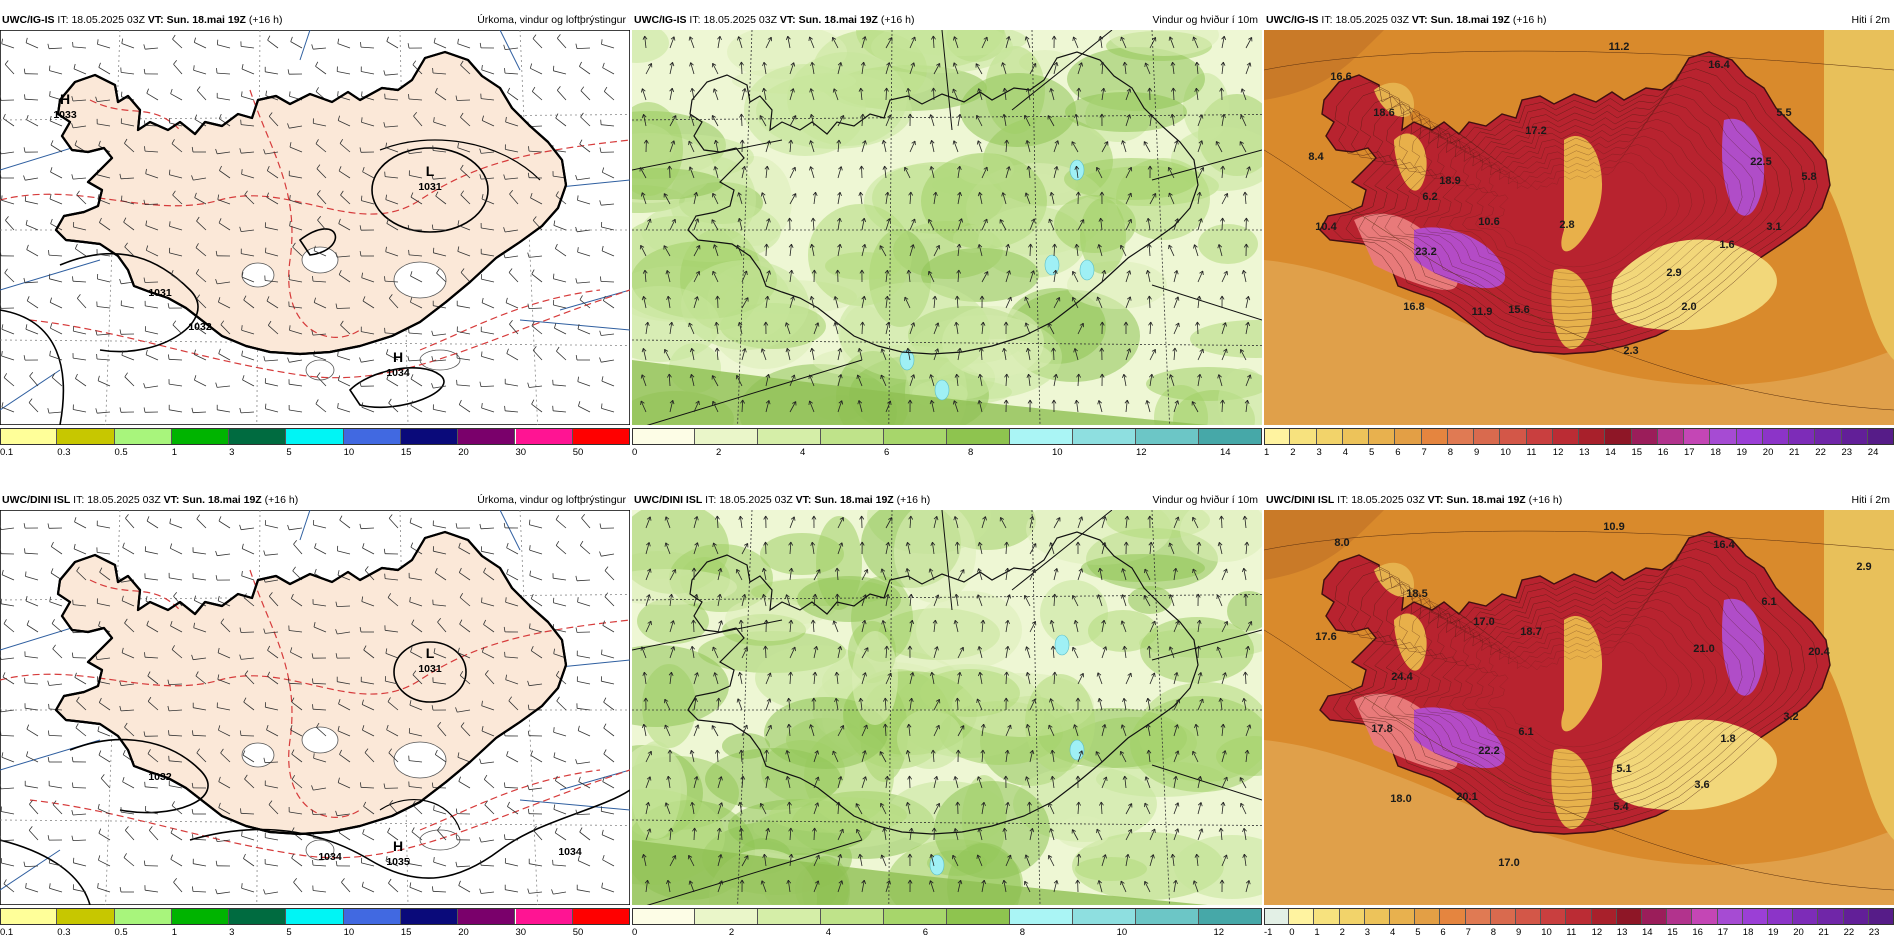  What do you see at coordinates (1518, 310) in the screenshot?
I see `temp-value: 15.6` at bounding box center [1518, 310].